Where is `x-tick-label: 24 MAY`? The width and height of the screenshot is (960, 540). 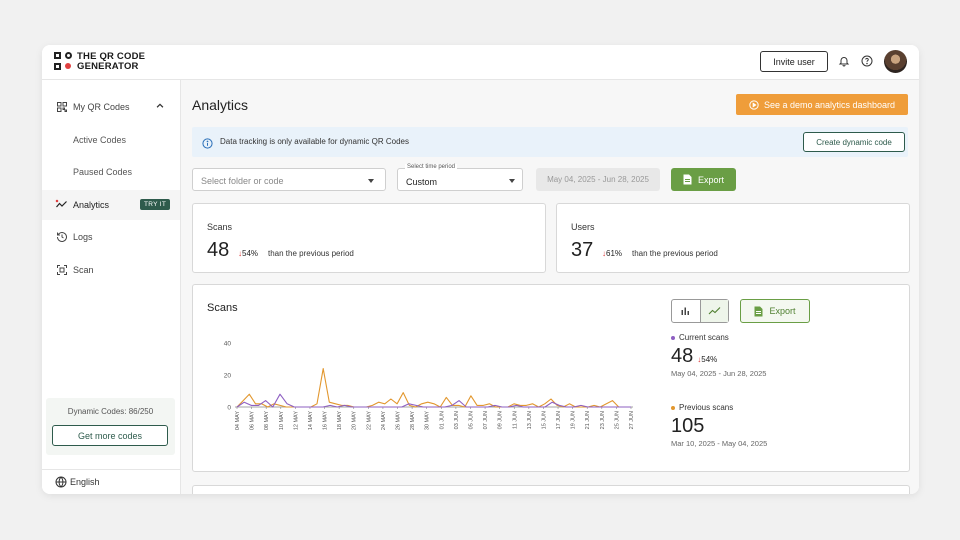
x-tick-label: 24 MAY is located at coordinates (384, 420).